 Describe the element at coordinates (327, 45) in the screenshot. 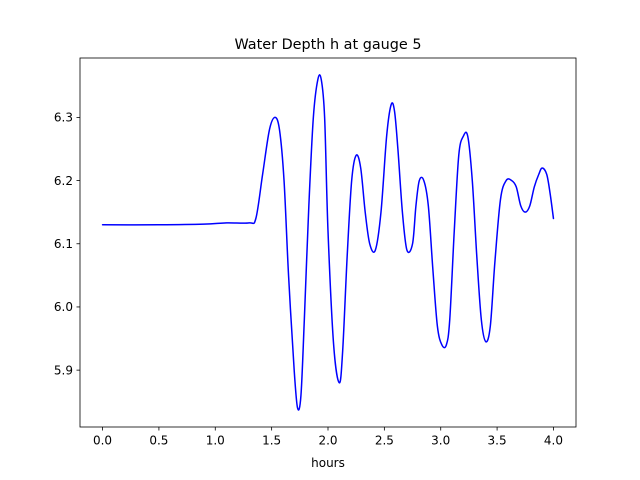

I see `chart-title: Water Depth h at gauge 5` at that location.